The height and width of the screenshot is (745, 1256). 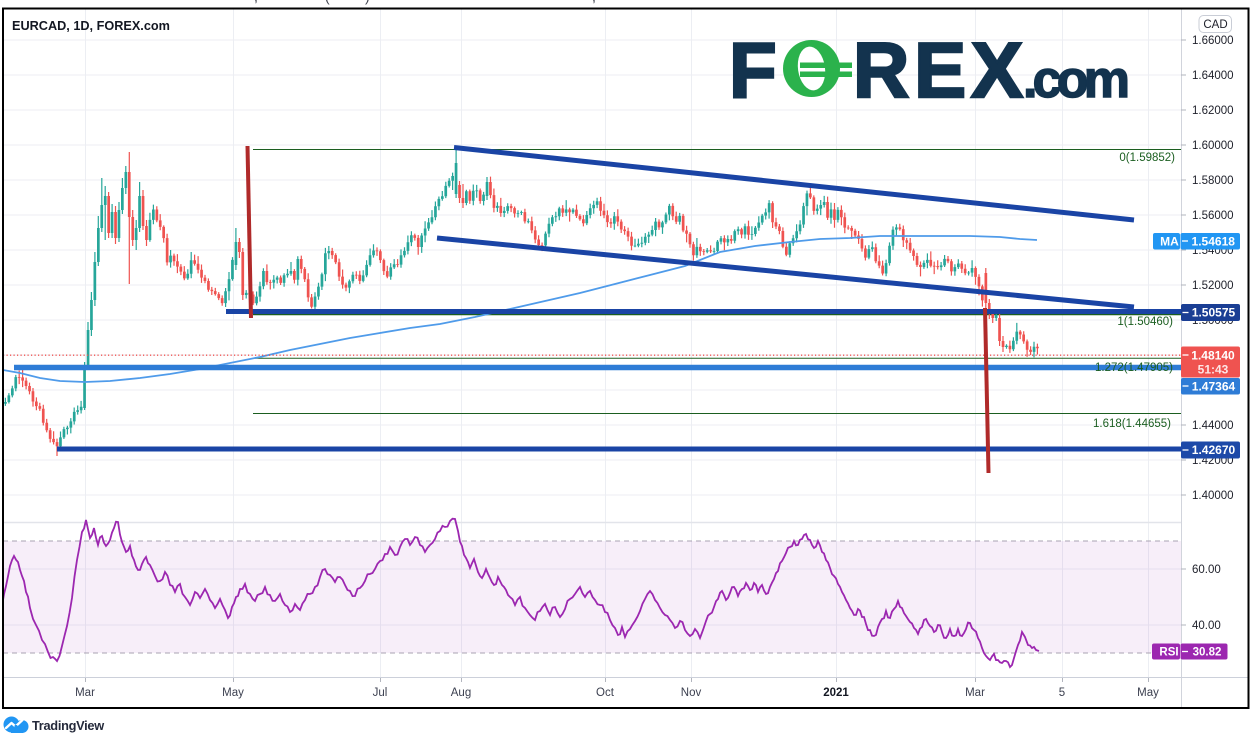 I want to click on svg-text: Oct, so click(x=605, y=693).